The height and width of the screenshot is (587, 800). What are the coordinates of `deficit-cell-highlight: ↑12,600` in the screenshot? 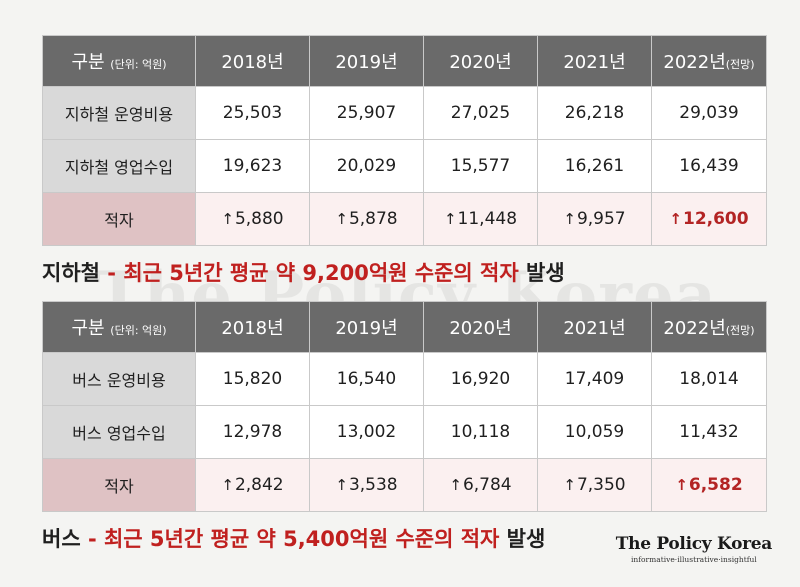 It's located at (709, 219).